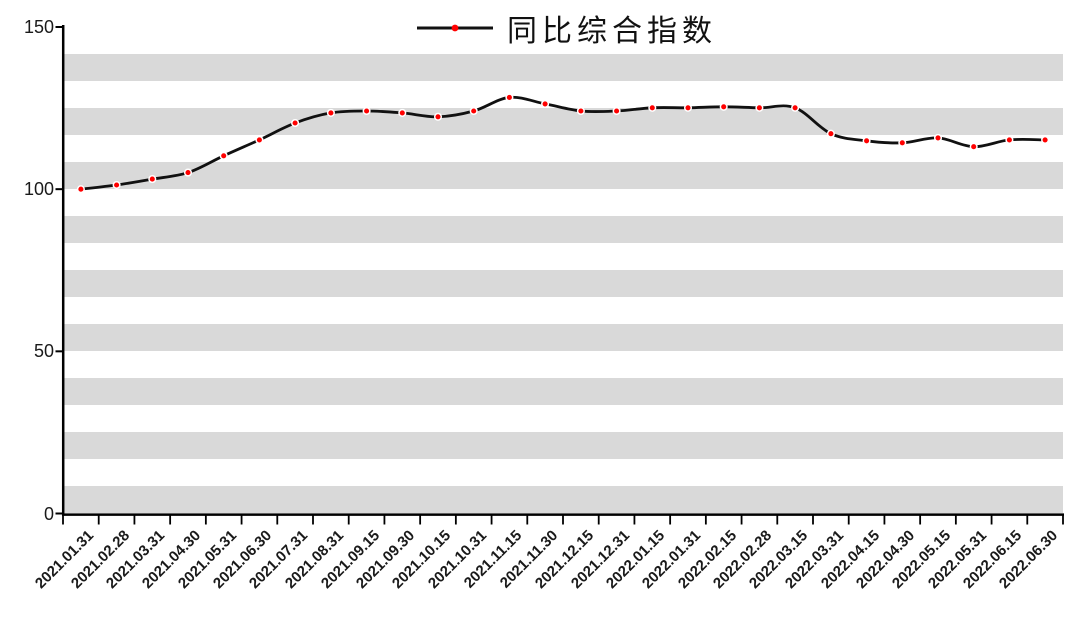 This screenshot has height=621, width=1080. What do you see at coordinates (612, 31) in the screenshot?
I see `legend-series-label: 同比综合指数` at bounding box center [612, 31].